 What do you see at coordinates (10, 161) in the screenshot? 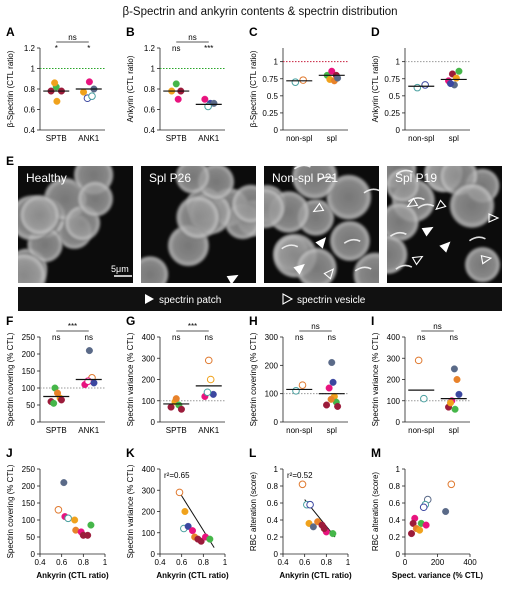
I see `panel-letter-E: E` at bounding box center [10, 161].